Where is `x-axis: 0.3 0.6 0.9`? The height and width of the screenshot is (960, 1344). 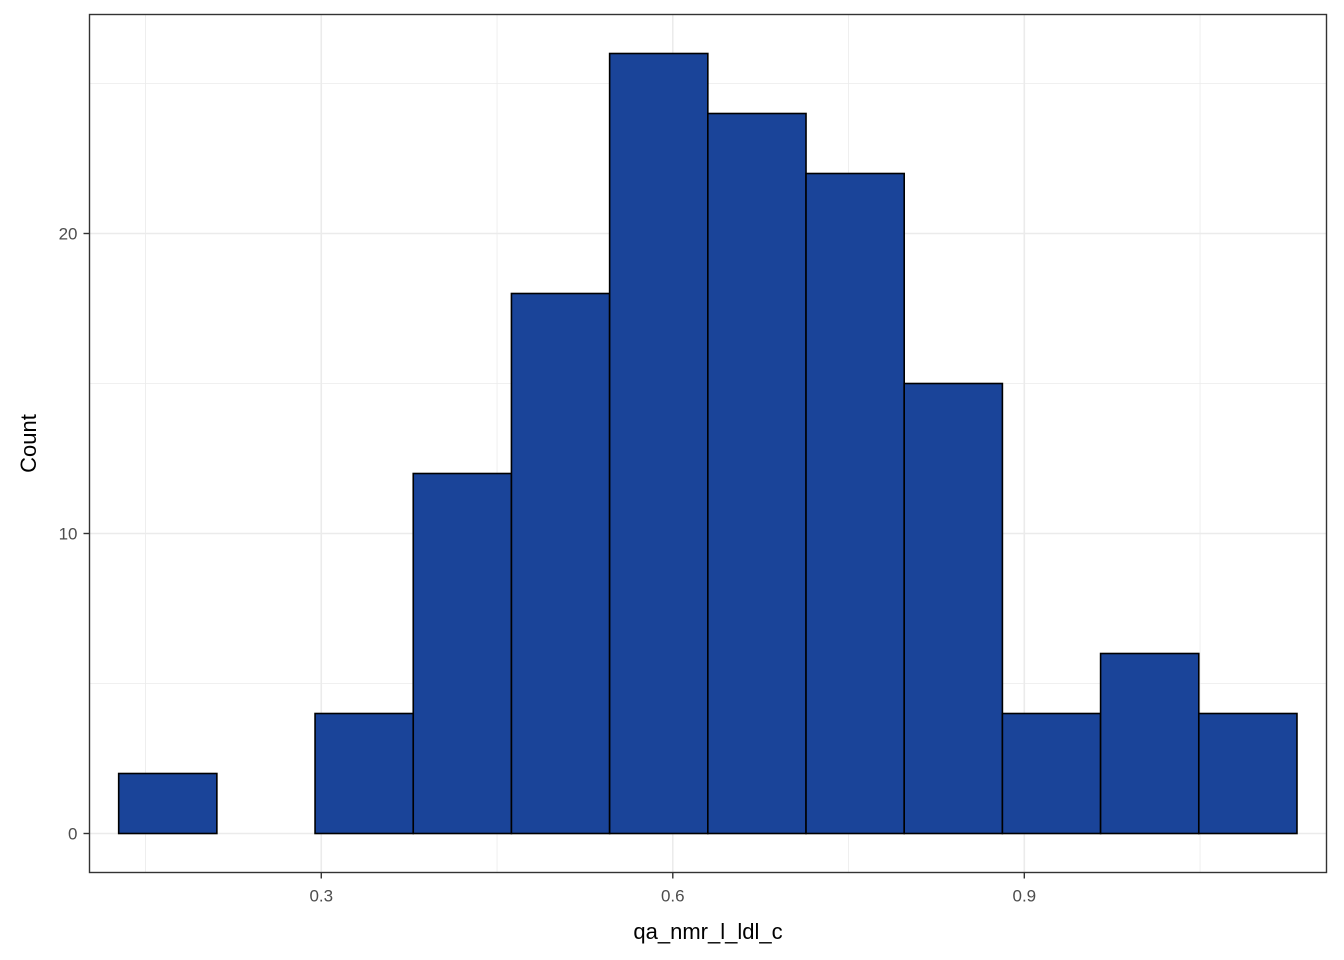 x-axis: 0.3 0.6 0.9 is located at coordinates (672, 889).